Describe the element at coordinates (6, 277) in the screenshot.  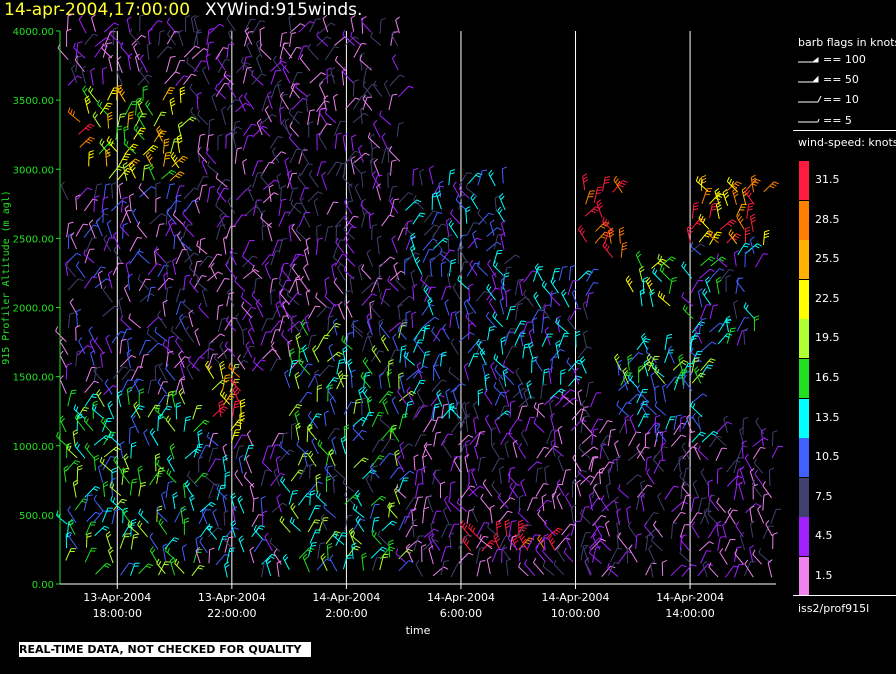
I see `y-axis-label: 915 Profiler Altitude (m agl)` at that location.